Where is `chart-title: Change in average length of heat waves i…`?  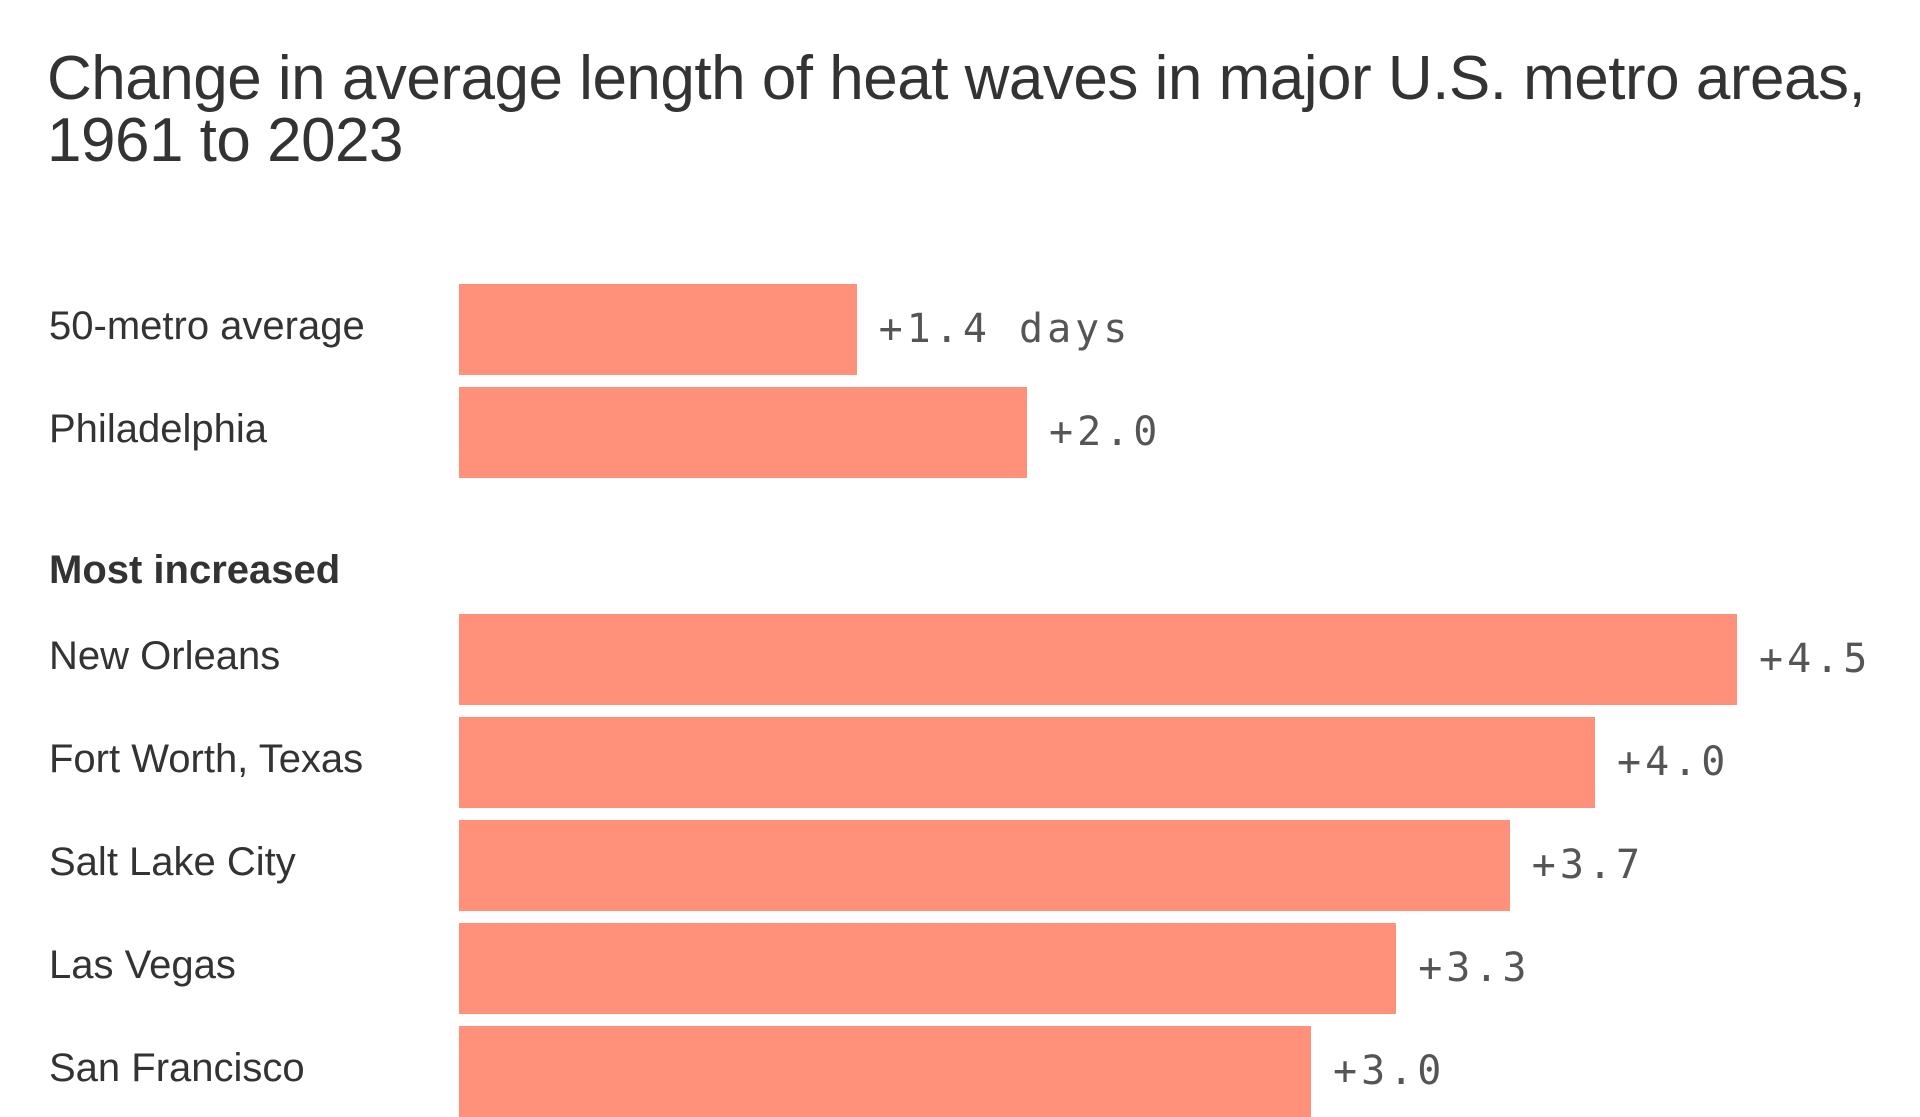
chart-title: Change in average length of heat waves i… is located at coordinates (956, 109).